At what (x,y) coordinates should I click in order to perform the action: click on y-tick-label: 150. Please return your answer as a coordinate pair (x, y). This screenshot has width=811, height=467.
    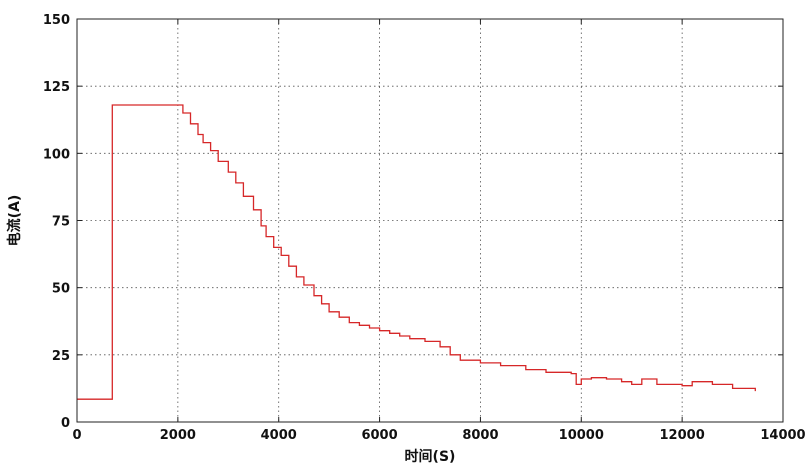
    Looking at the image, I should click on (56, 20).